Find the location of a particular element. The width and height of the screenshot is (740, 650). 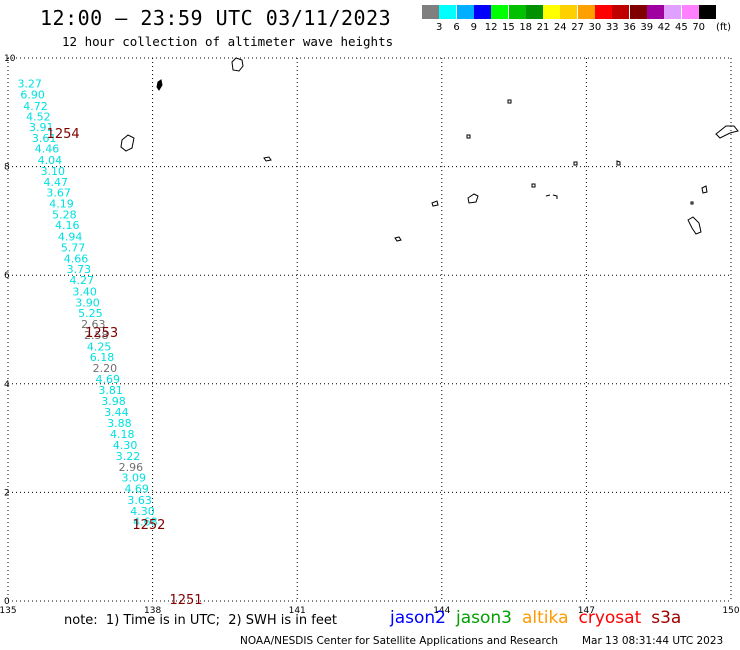

wave-height-label: 4.18 is located at coordinates (122, 434).